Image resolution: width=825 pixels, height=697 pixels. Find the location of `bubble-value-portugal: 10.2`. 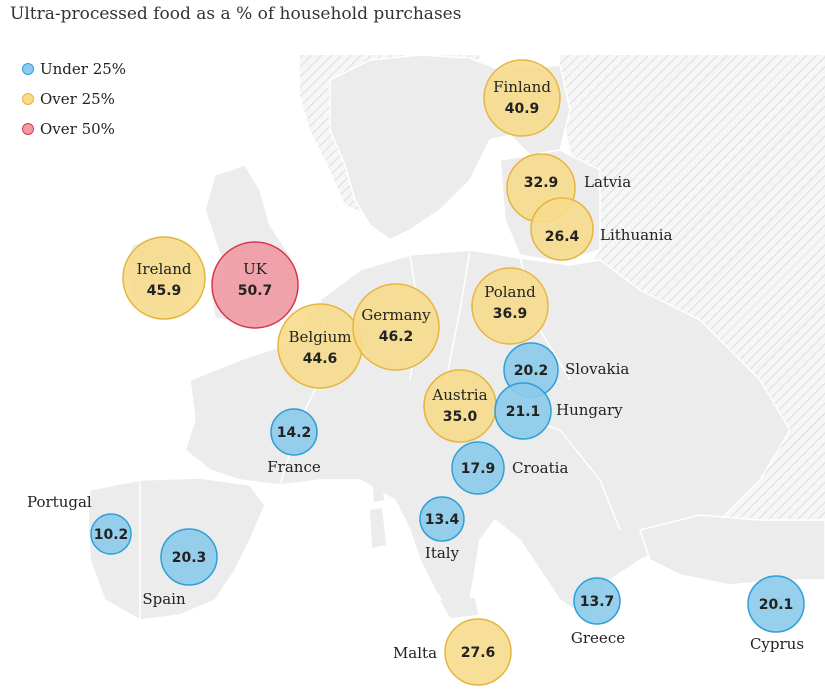

bubble-value-portugal: 10.2 is located at coordinates (111, 535).